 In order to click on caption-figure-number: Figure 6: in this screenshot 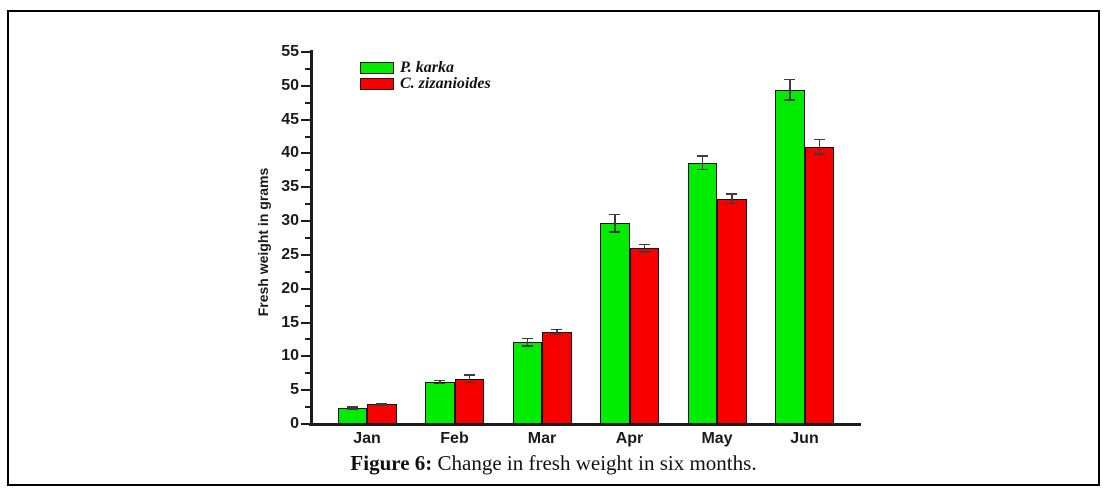, I will do `click(391, 463)`.